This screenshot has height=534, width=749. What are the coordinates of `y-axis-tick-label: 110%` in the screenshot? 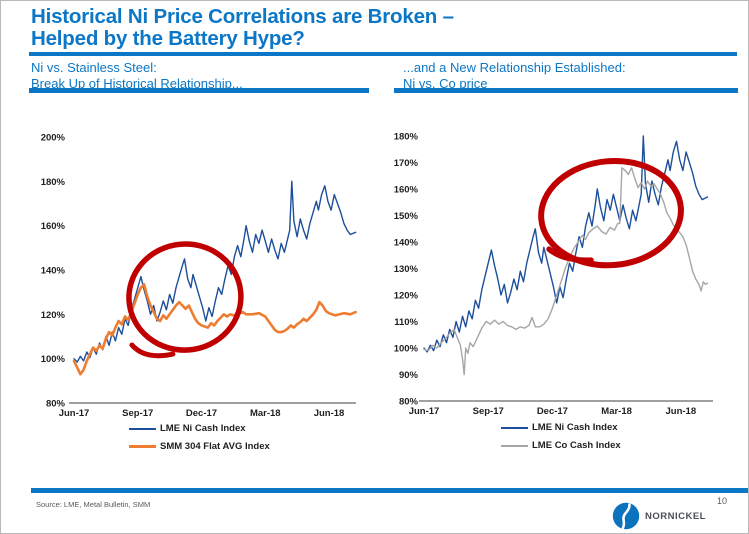 It's located at (406, 322).